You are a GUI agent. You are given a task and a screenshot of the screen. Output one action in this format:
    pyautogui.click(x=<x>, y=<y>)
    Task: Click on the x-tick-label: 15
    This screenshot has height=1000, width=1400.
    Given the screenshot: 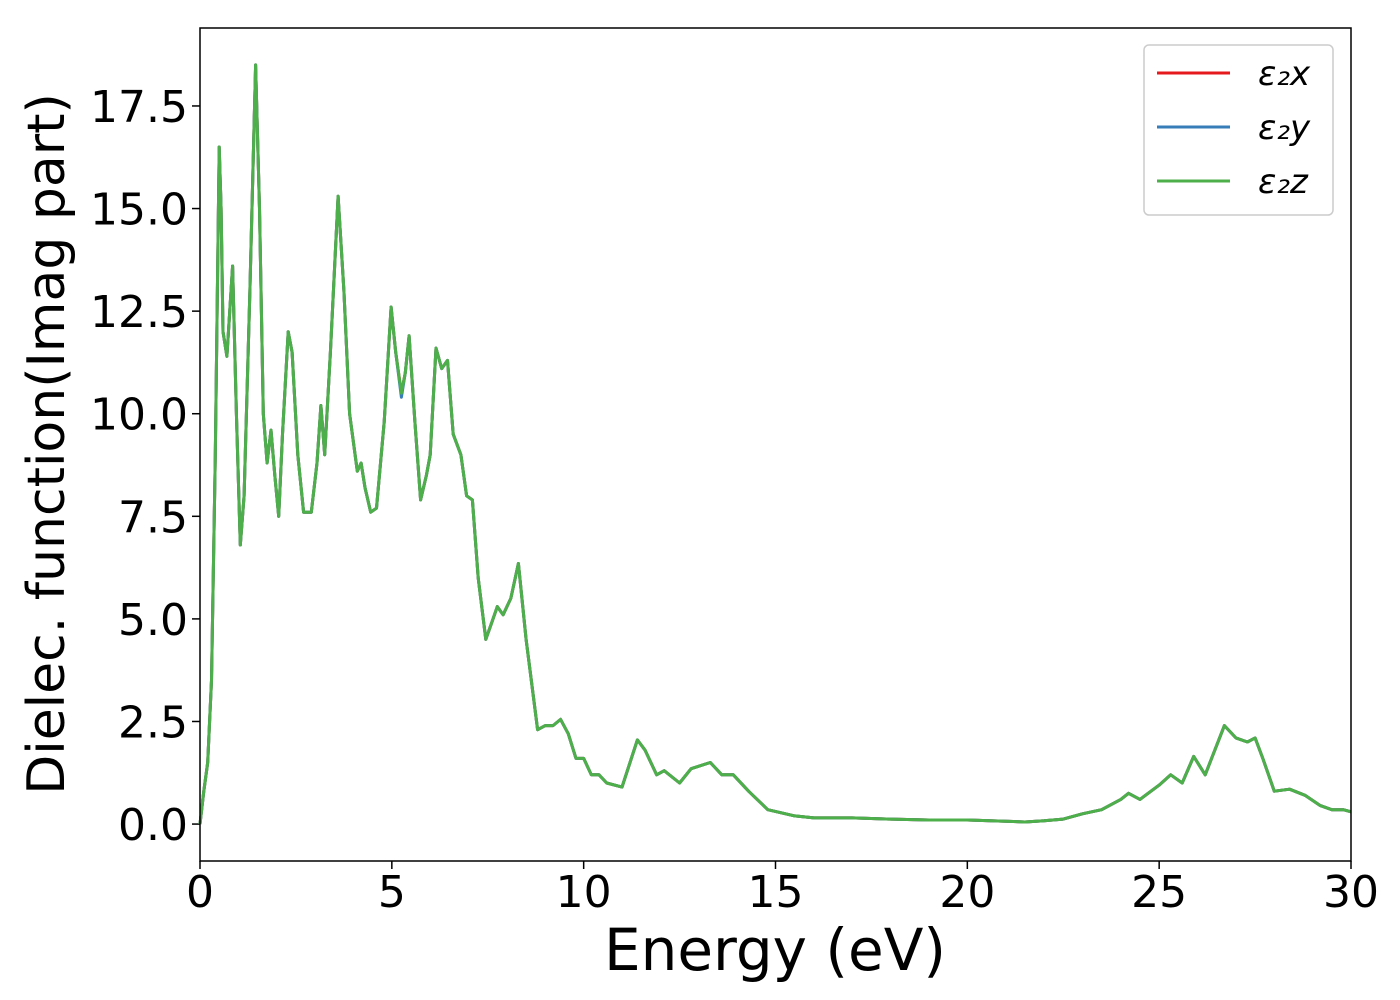 What is the action you would take?
    pyautogui.click(x=776, y=892)
    